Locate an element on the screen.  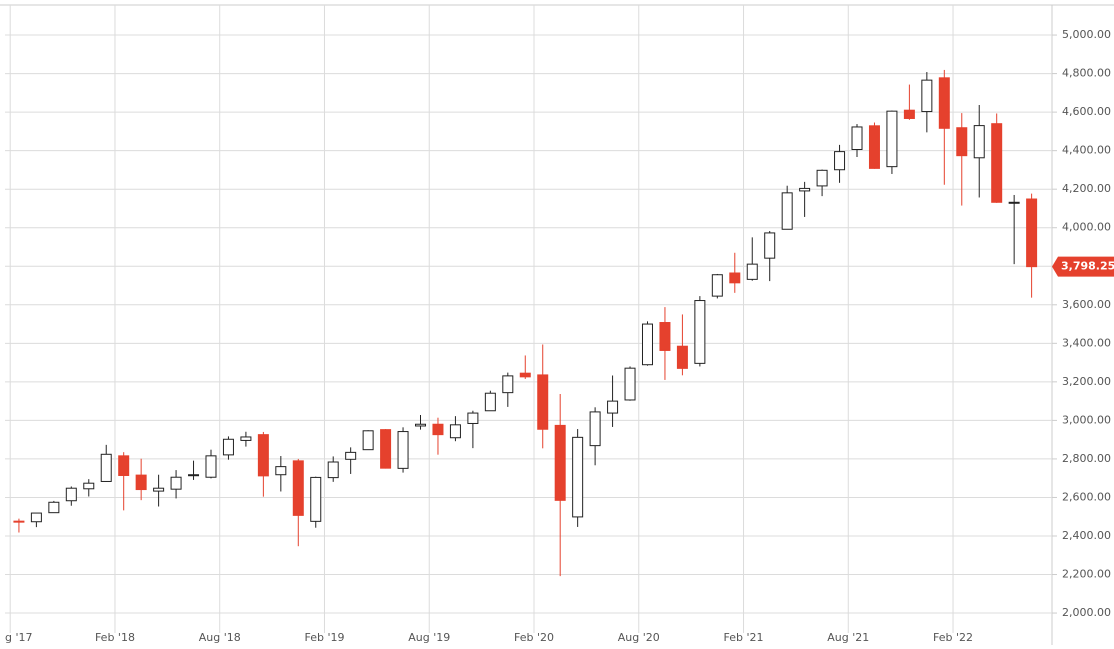
x-tick-label: Aug '18 is located at coordinates (220, 637).